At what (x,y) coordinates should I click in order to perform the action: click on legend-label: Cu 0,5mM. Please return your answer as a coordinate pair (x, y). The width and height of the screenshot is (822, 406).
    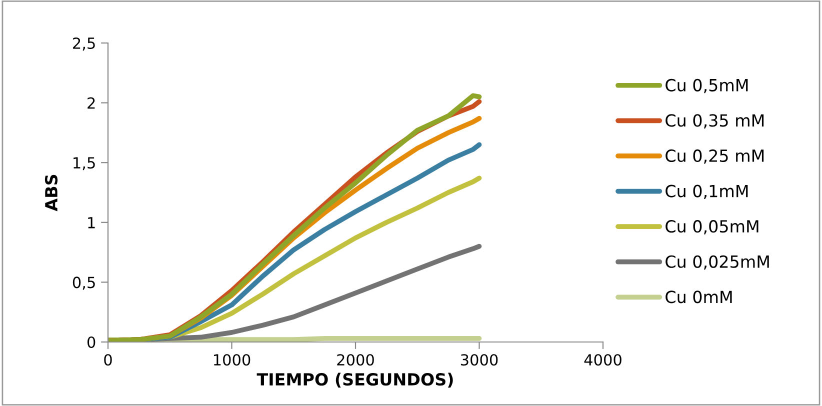
    Looking at the image, I should click on (707, 86).